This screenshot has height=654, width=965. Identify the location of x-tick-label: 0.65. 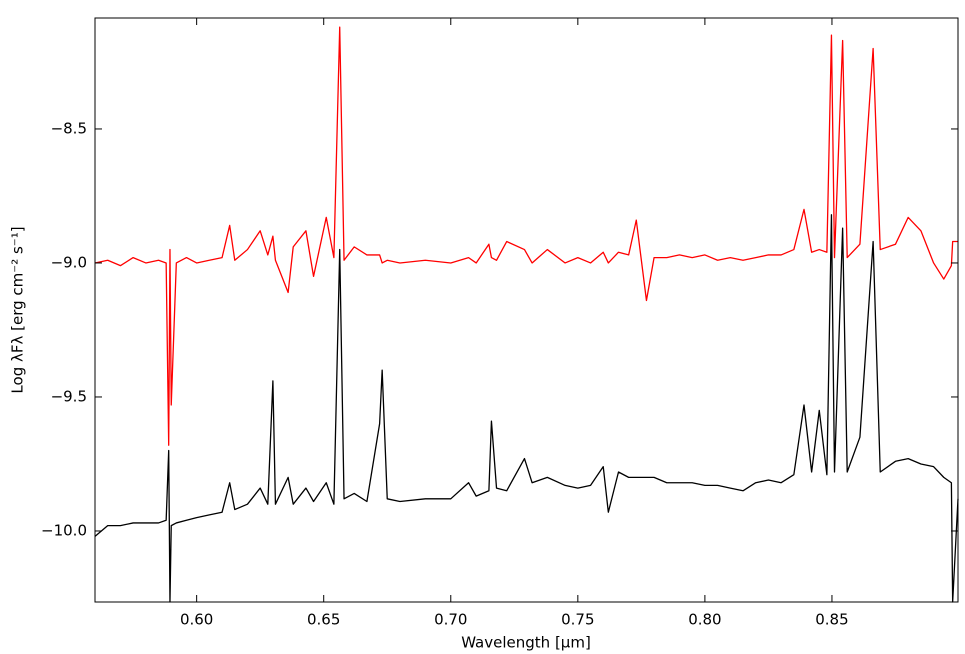
(323, 620).